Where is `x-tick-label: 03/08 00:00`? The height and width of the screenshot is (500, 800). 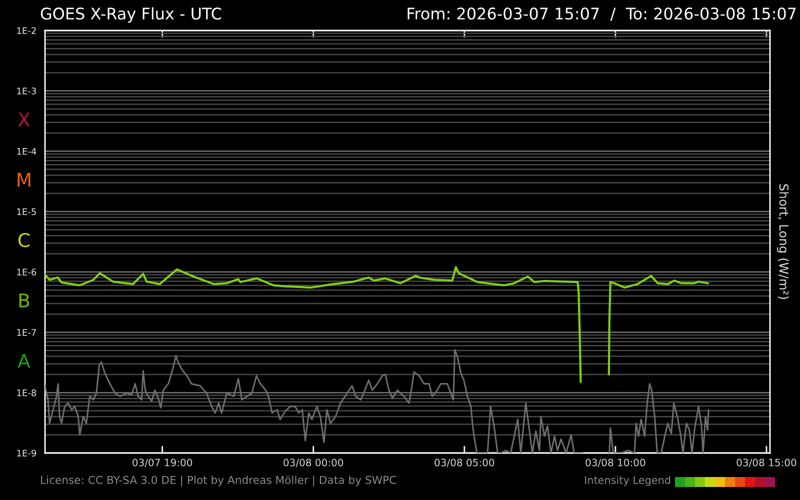 x-tick-label: 03/08 00:00 is located at coordinates (314, 463).